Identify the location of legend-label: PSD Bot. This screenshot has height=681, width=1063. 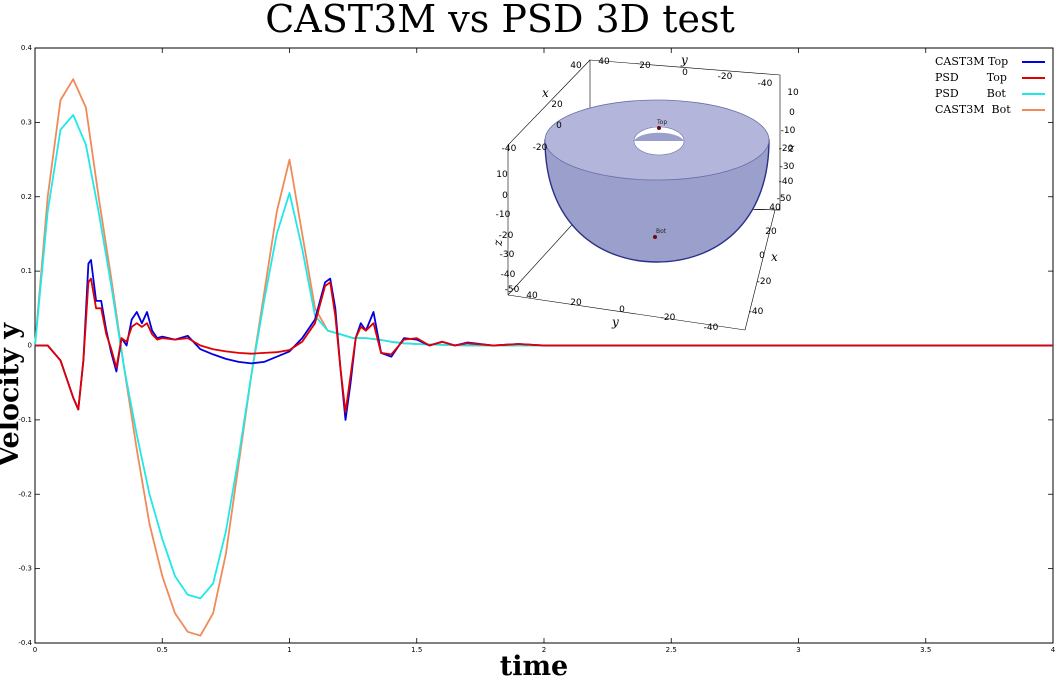
(970, 93).